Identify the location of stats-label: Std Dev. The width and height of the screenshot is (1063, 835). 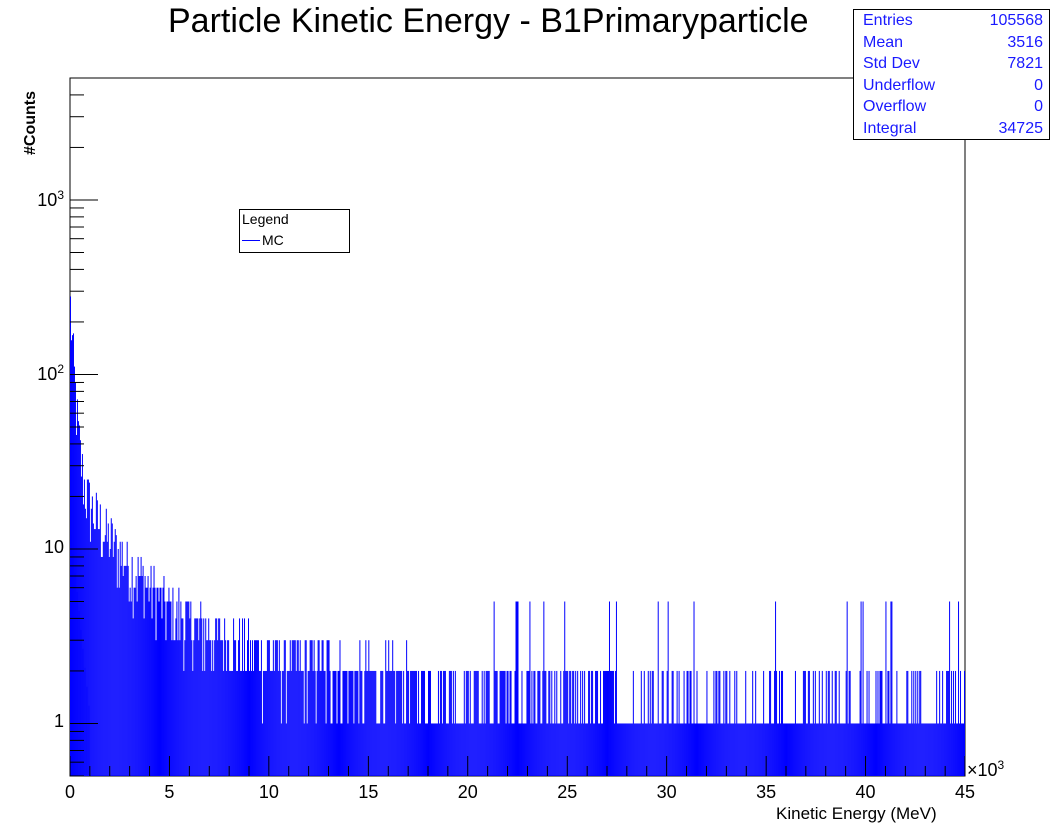
(891, 63).